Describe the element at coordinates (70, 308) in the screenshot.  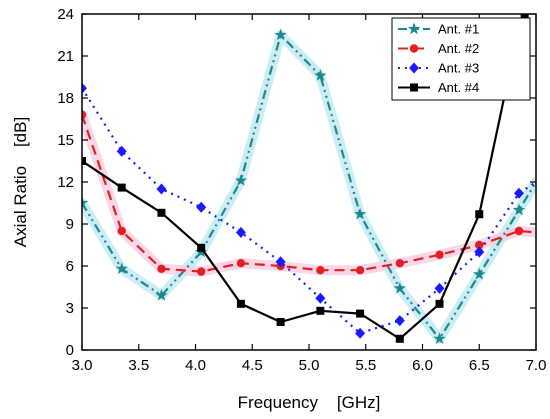
I see `y-tick-label: 3` at that location.